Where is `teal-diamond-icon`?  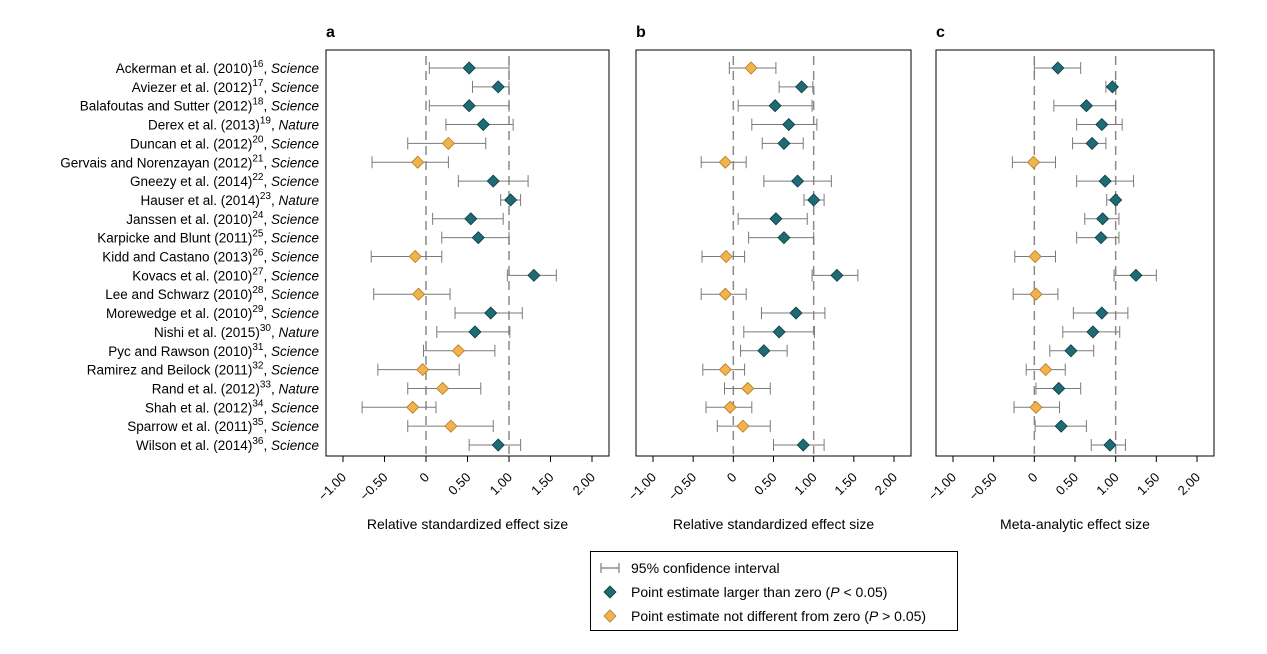 teal-diamond-icon is located at coordinates (610, 592).